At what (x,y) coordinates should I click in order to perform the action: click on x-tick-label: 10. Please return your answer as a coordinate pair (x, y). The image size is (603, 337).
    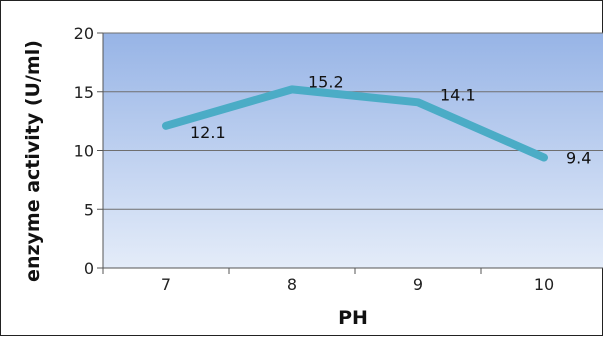
    Looking at the image, I should click on (544, 284).